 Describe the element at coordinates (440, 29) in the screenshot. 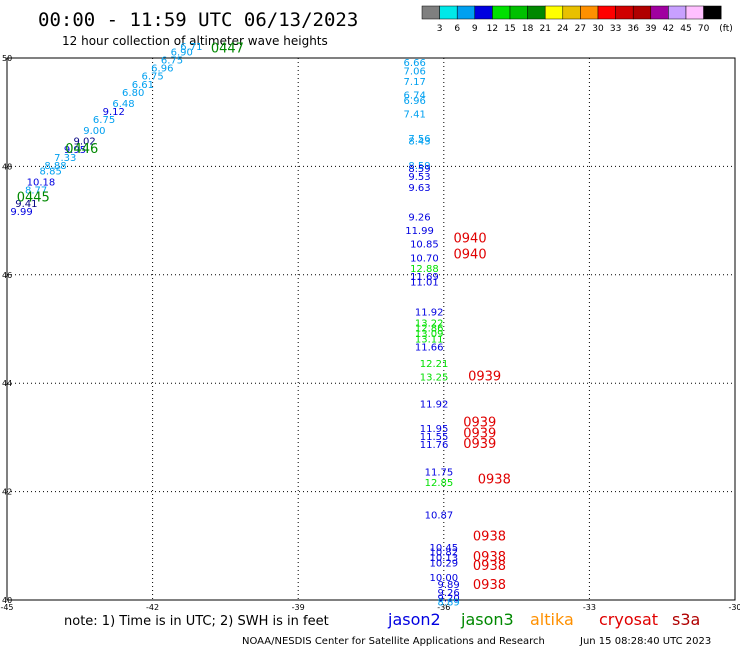

I see `color-scale-label: 3` at that location.